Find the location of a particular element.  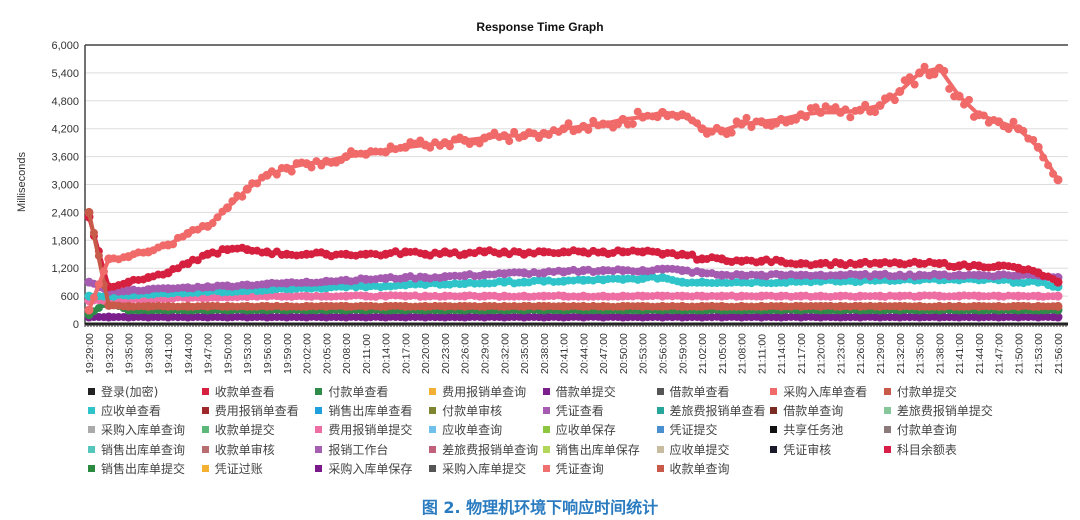

legend-item: 科目余额表 is located at coordinates (920, 449).